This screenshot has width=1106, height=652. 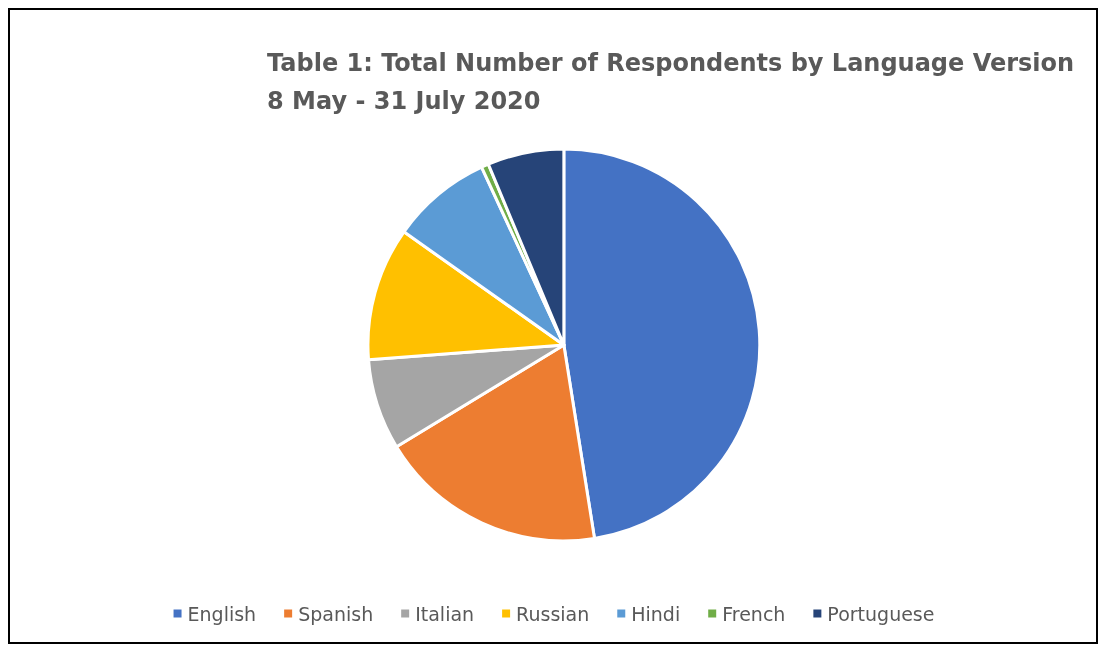 I want to click on legend-label: English, so click(x=222, y=613).